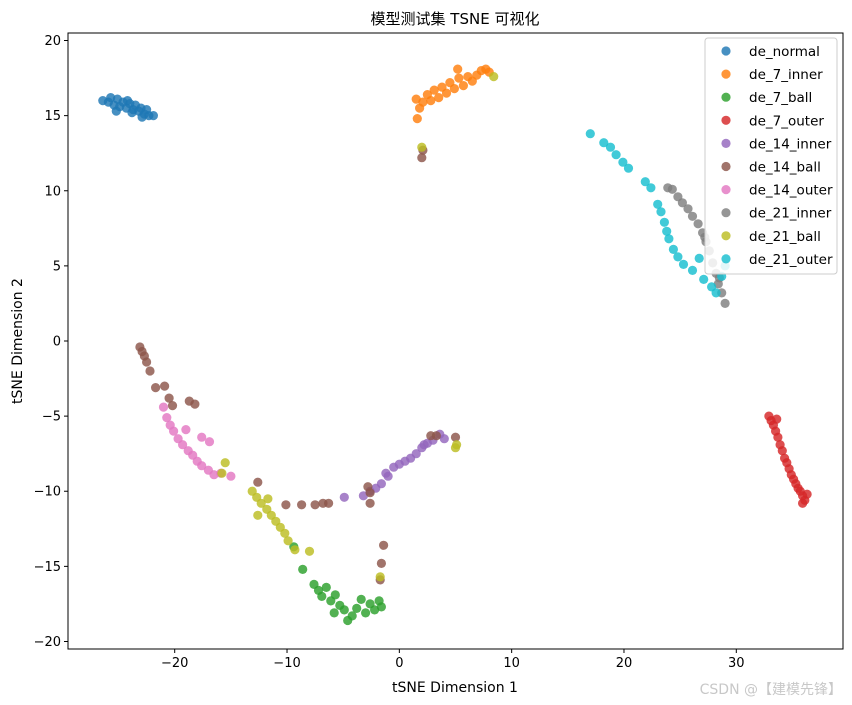 The height and width of the screenshot is (705, 852). Describe the element at coordinates (726, 143) in the screenshot. I see `legend-marker-de_14_inner` at that location.